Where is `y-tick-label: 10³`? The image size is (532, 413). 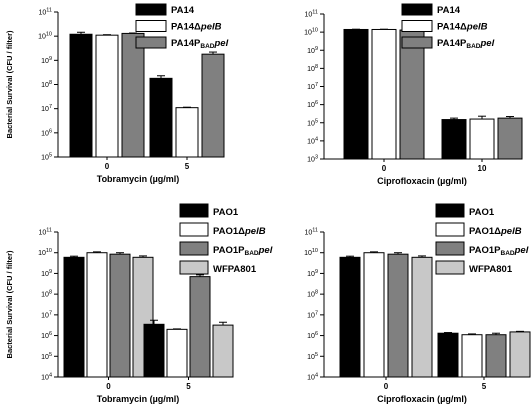
y-tick-label: 10³ is located at coordinates (312, 159).